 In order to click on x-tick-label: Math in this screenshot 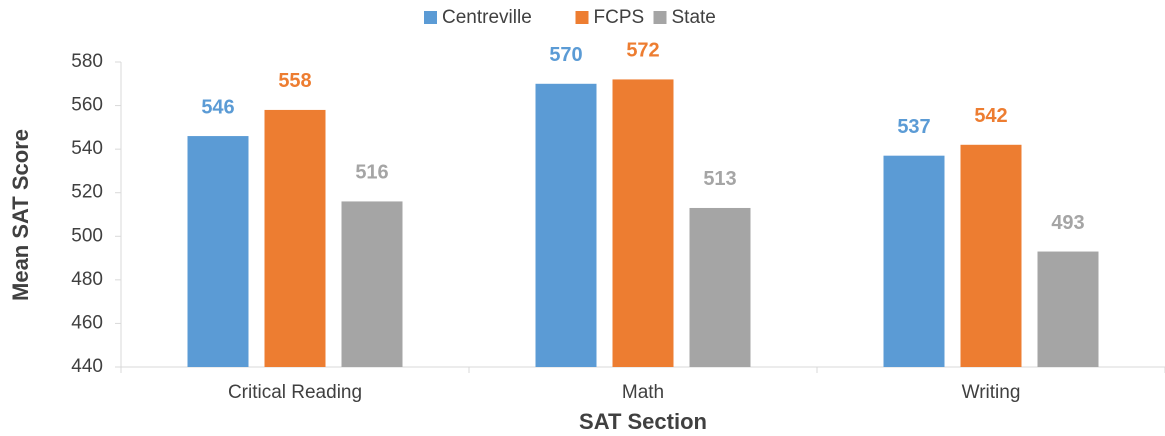, I will do `click(643, 392)`.